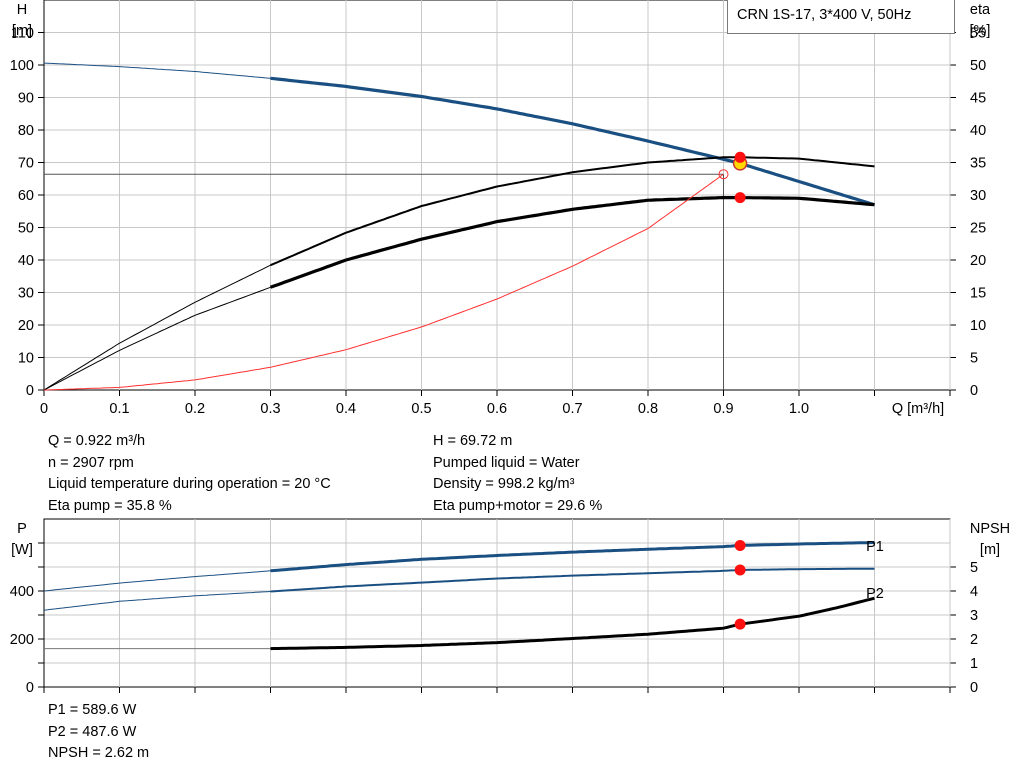 The image size is (1024, 781). What do you see at coordinates (978, 99) in the screenshot?
I see `top-ytick-label-right: 45` at bounding box center [978, 99].